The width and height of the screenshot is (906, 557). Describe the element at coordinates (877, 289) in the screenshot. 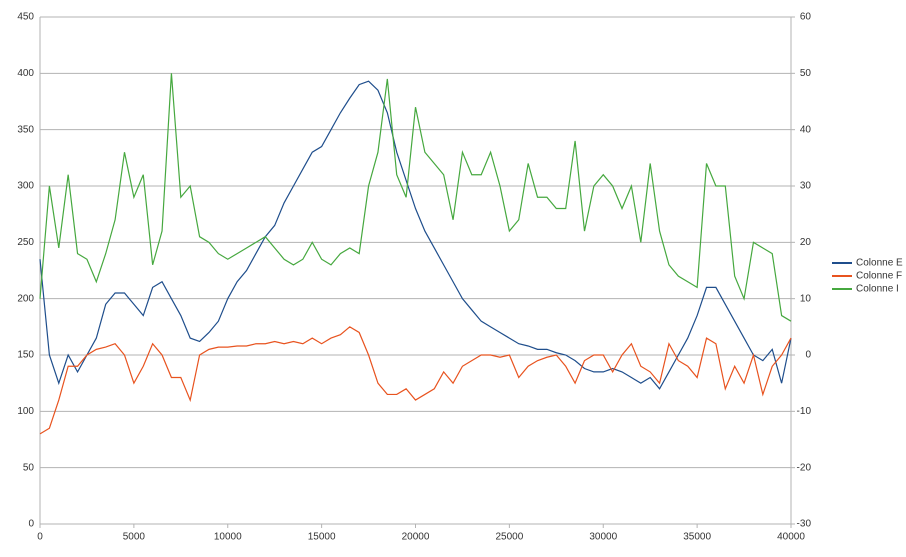

I see `legend-label: Colonne I` at that location.